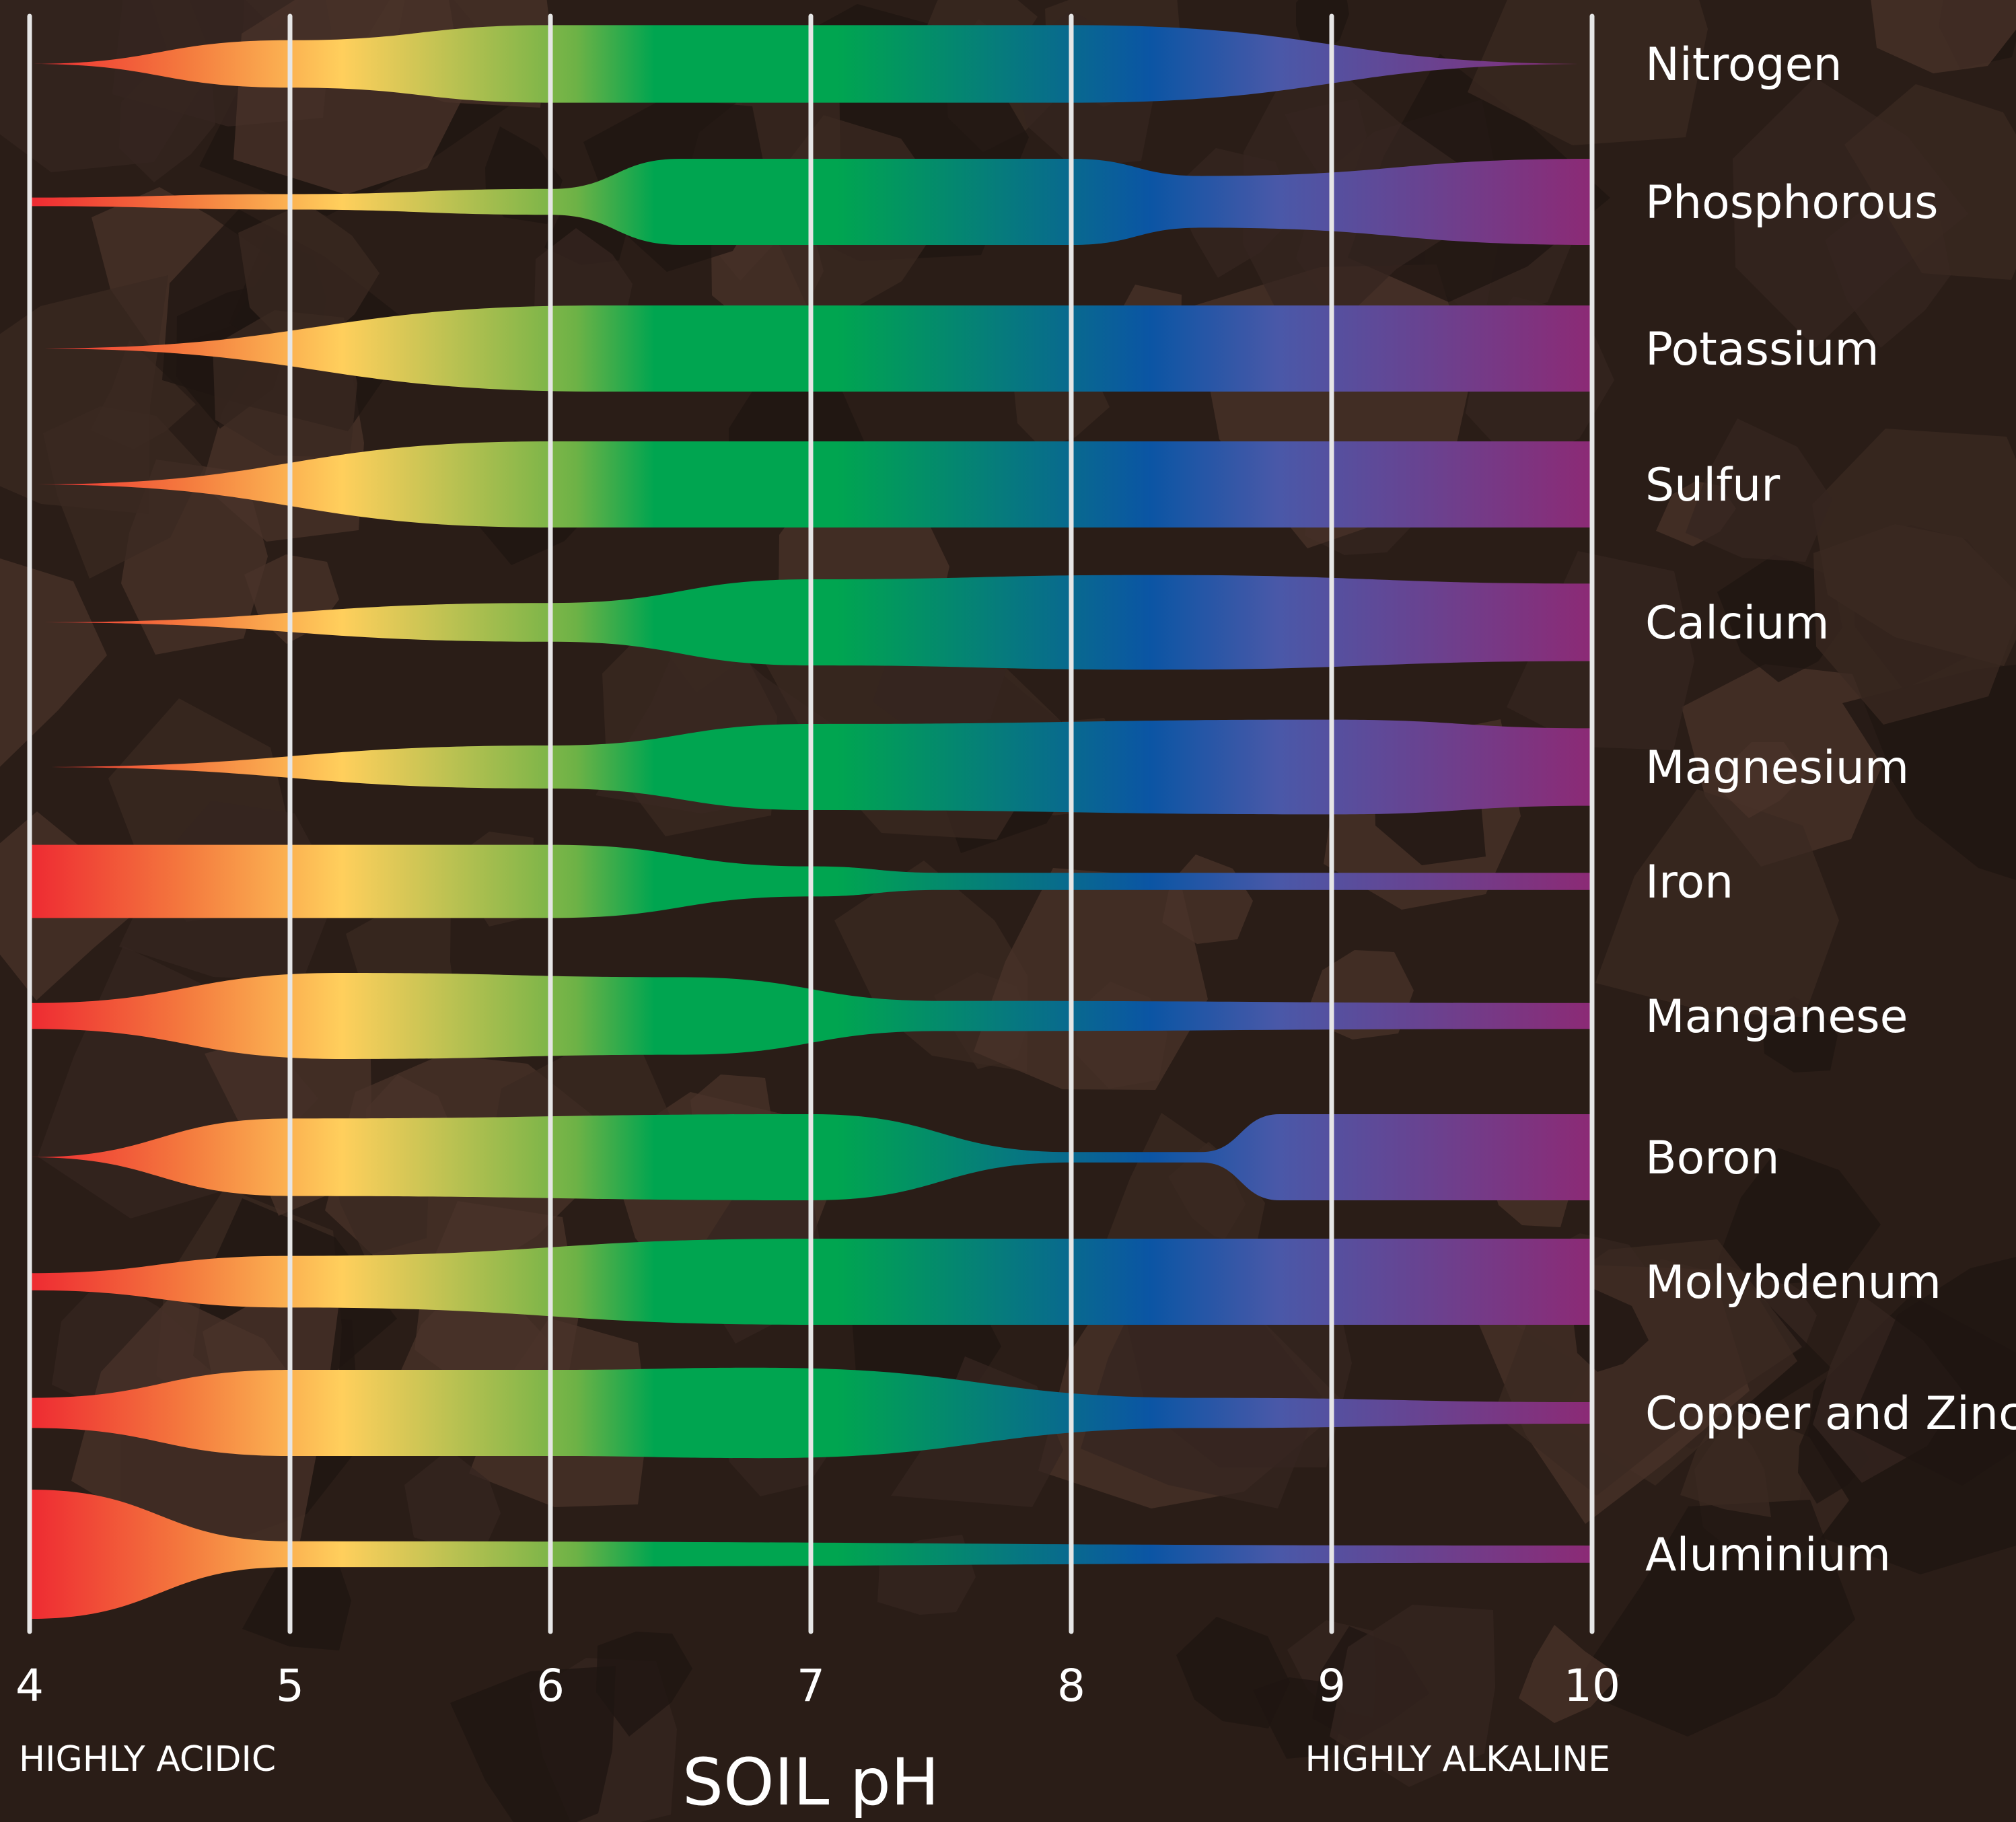 This screenshot has width=2016, height=1822. What do you see at coordinates (1712, 485) in the screenshot?
I see `label-sulfur: Sulfur` at bounding box center [1712, 485].